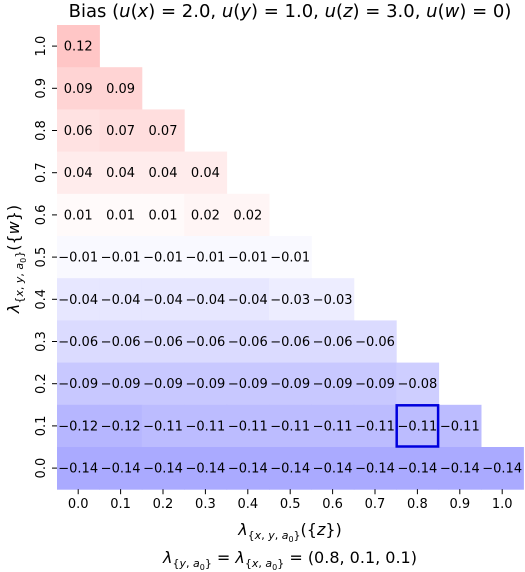 The image size is (525, 572). I want to click on x-tick-label: 0.5, so click(290, 504).